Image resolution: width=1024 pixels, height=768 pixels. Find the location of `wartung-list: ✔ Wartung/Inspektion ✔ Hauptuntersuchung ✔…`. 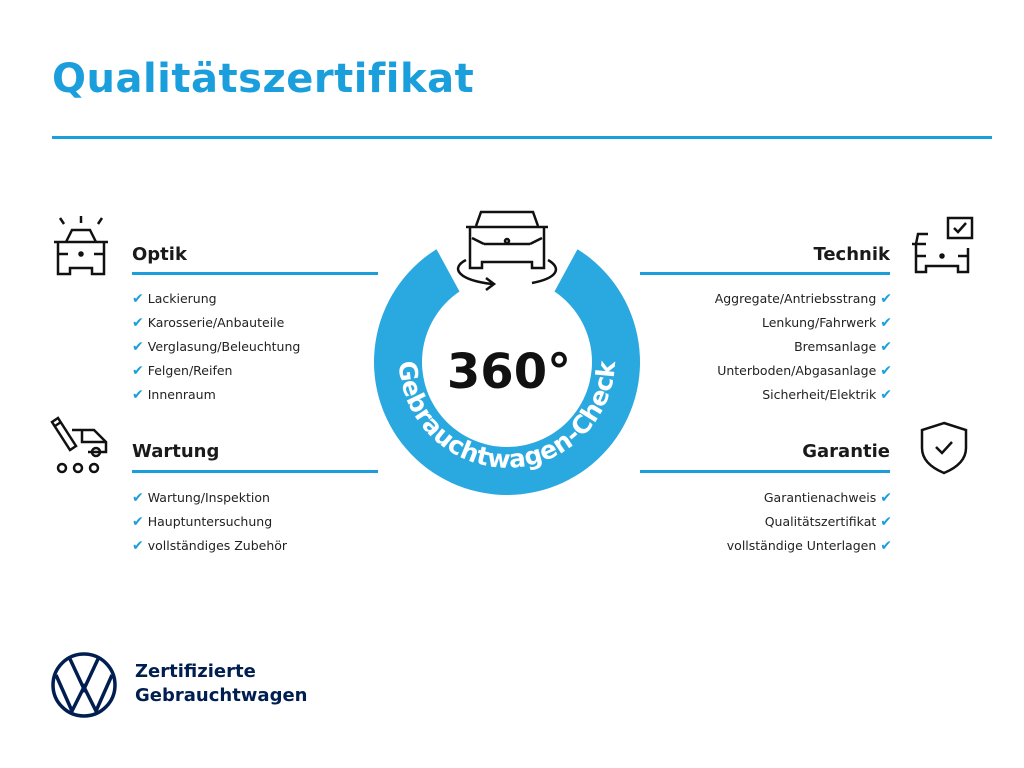

wartung-list: ✔ Wartung/Inspektion ✔ Hauptuntersuchung ✔… is located at coordinates (209, 522).